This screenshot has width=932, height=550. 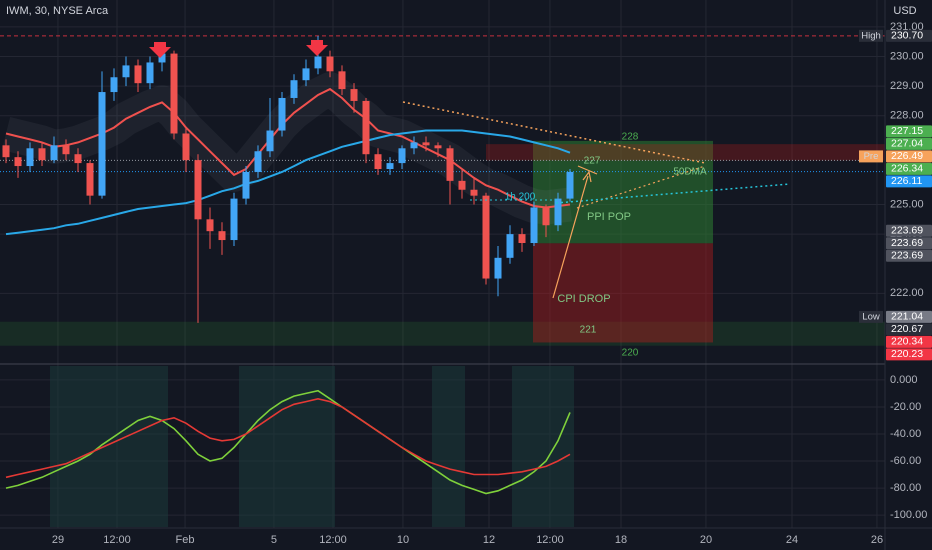 What do you see at coordinates (623, 293) in the screenshot?
I see `loss-zone` at bounding box center [623, 293].